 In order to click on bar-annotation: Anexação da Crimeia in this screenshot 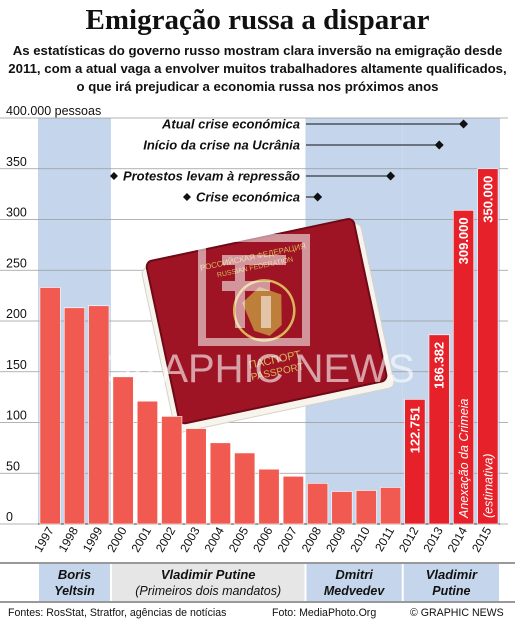, I will do `click(464, 458)`.